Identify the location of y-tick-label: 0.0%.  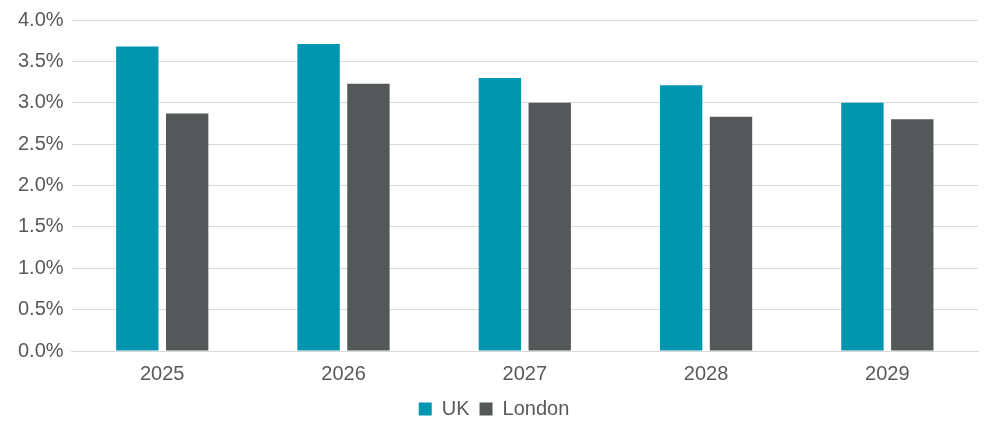
(40, 349).